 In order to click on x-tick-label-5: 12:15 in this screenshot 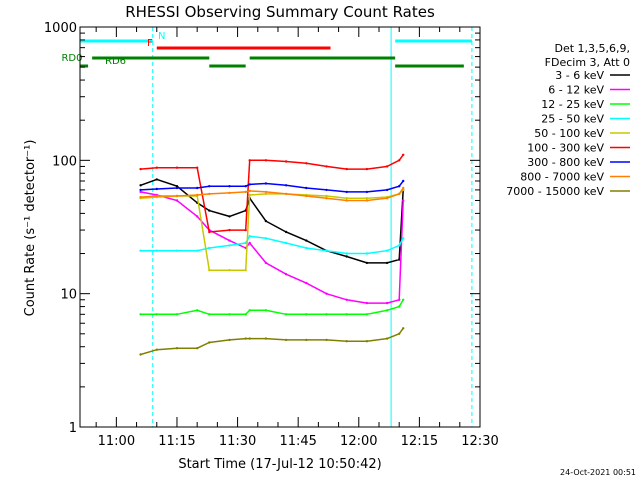, I will do `click(419, 441)`.